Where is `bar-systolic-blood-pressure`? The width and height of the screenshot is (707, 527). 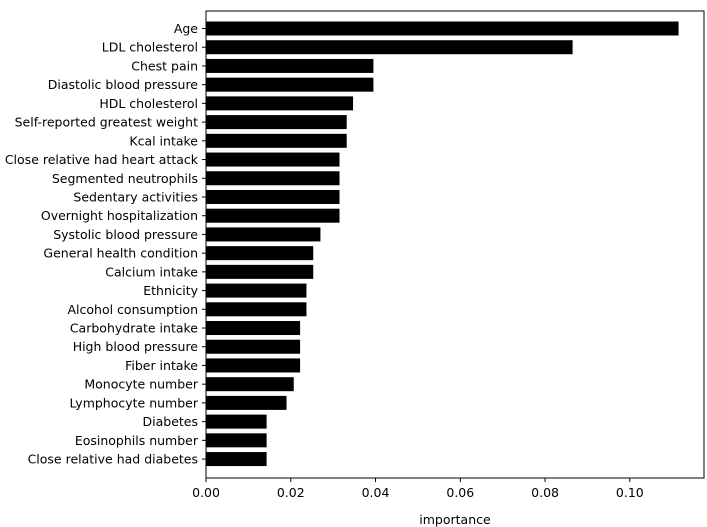 bar-systolic-blood-pressure is located at coordinates (263, 234).